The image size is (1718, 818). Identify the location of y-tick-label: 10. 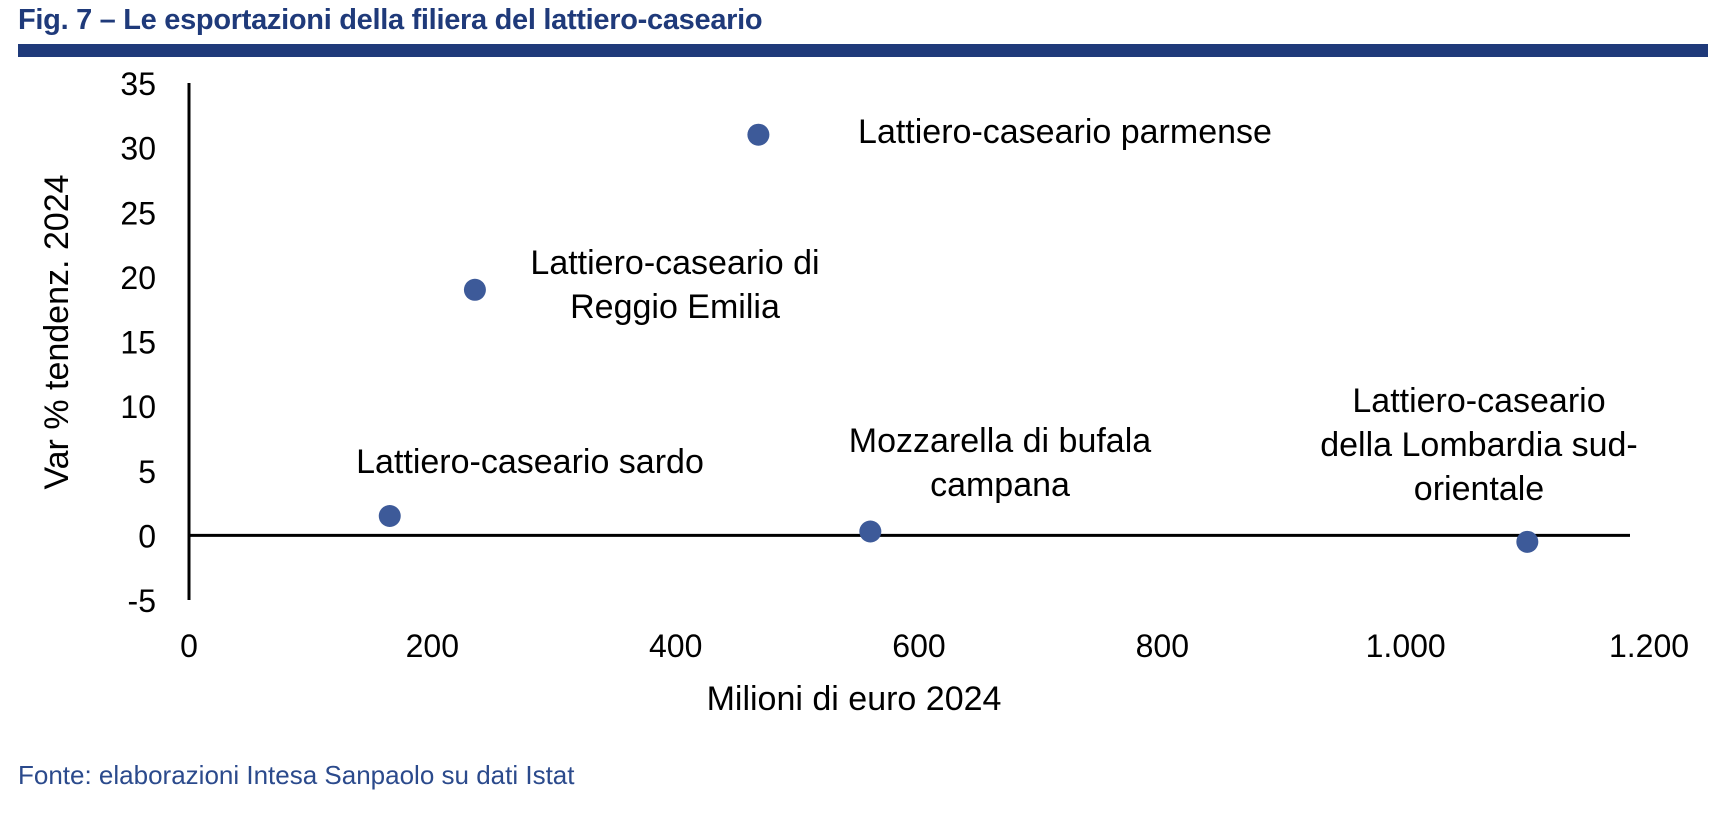
(138, 407).